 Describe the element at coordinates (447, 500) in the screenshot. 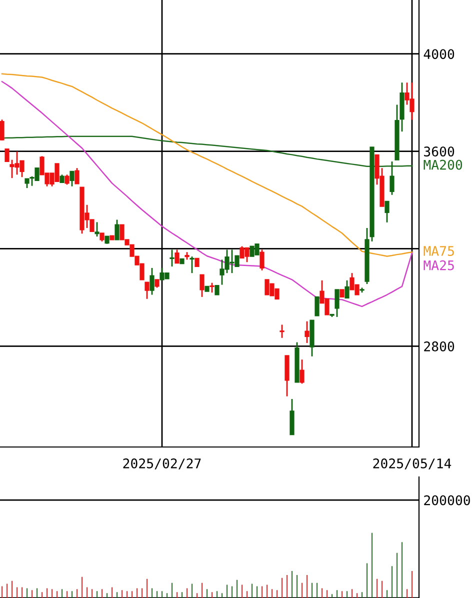

I see `y-tick-label: 200000` at that location.